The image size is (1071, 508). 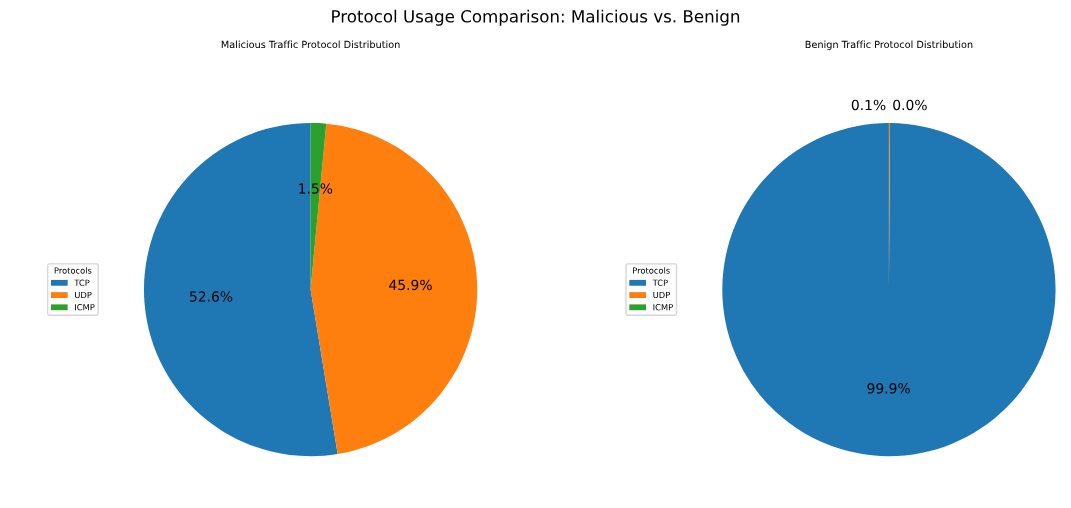 What do you see at coordinates (410, 285) in the screenshot?
I see `data-label: 45.9%` at bounding box center [410, 285].